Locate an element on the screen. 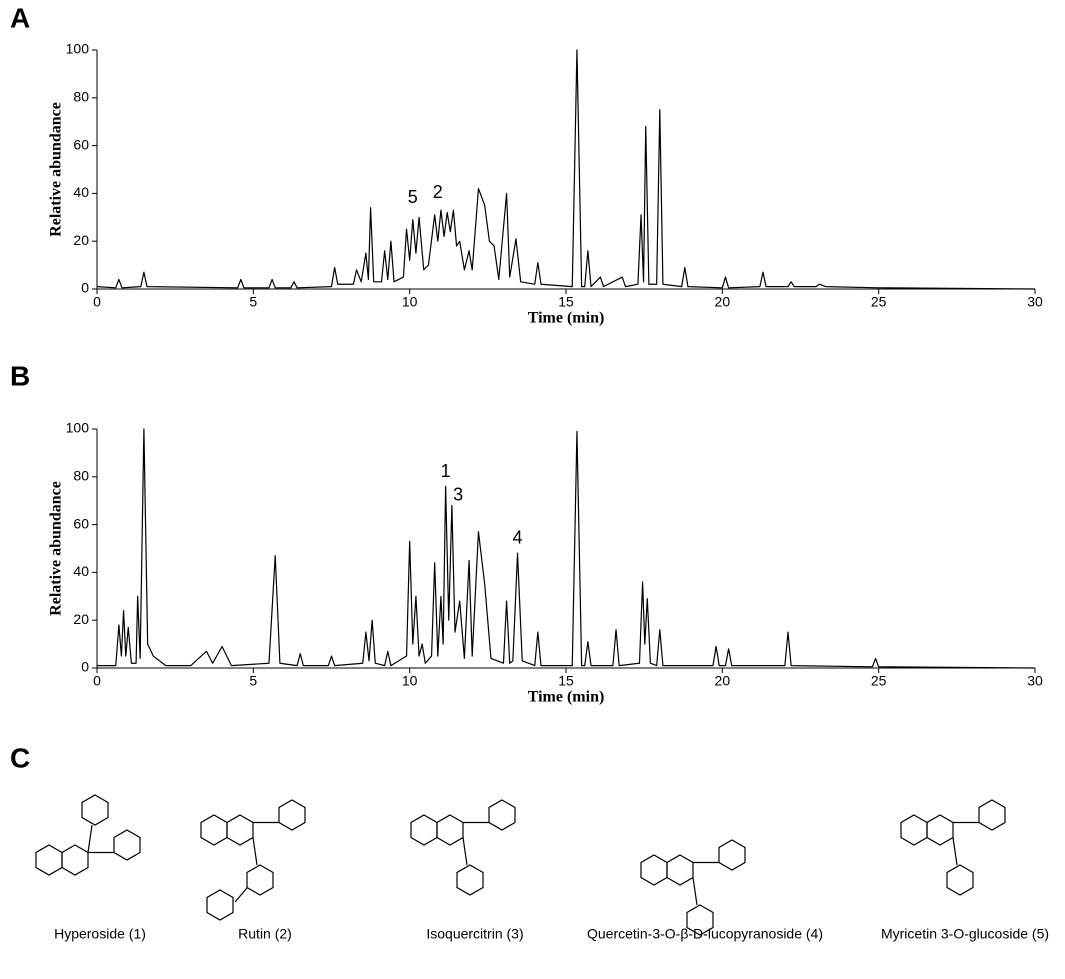 This screenshot has height=979, width=1065. compound-name: Isoquercitrin (3) is located at coordinates (474, 934).